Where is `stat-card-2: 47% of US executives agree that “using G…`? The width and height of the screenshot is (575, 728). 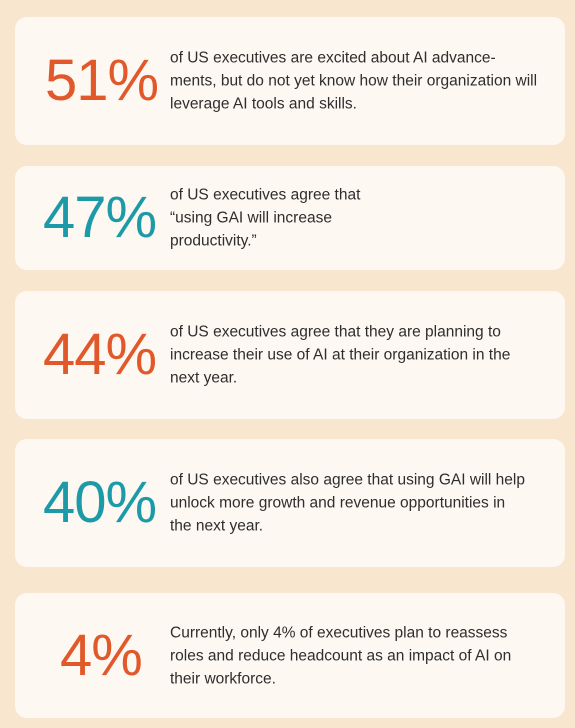
stat-card-2: 47% of US executives agree that “using G… is located at coordinates (290, 218).